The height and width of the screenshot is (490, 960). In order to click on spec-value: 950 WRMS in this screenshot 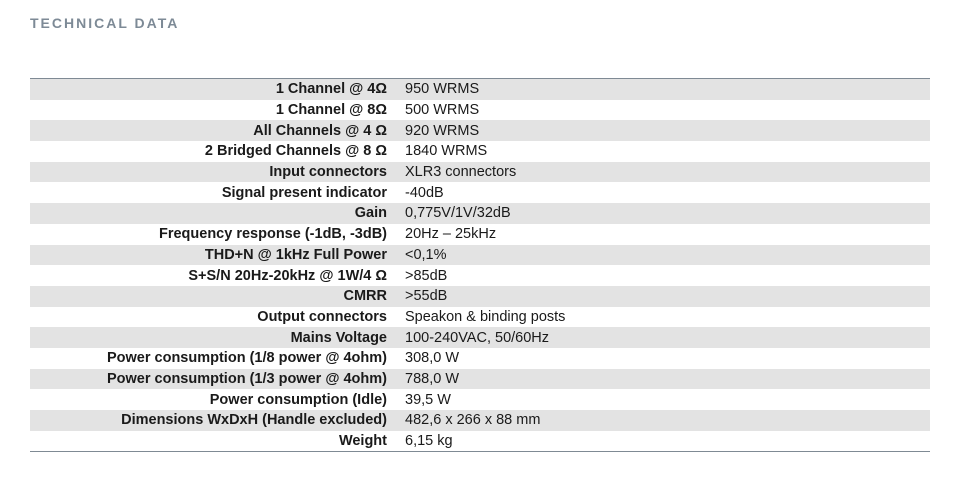, I will do `click(442, 89)`.